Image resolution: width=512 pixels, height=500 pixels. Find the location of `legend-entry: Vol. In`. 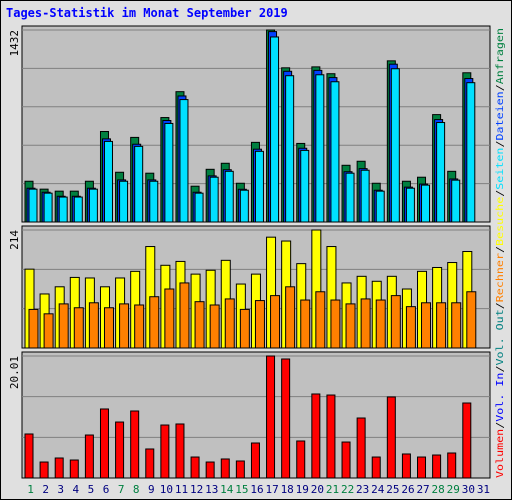

legend-entry: Vol. In is located at coordinates (500, 397).